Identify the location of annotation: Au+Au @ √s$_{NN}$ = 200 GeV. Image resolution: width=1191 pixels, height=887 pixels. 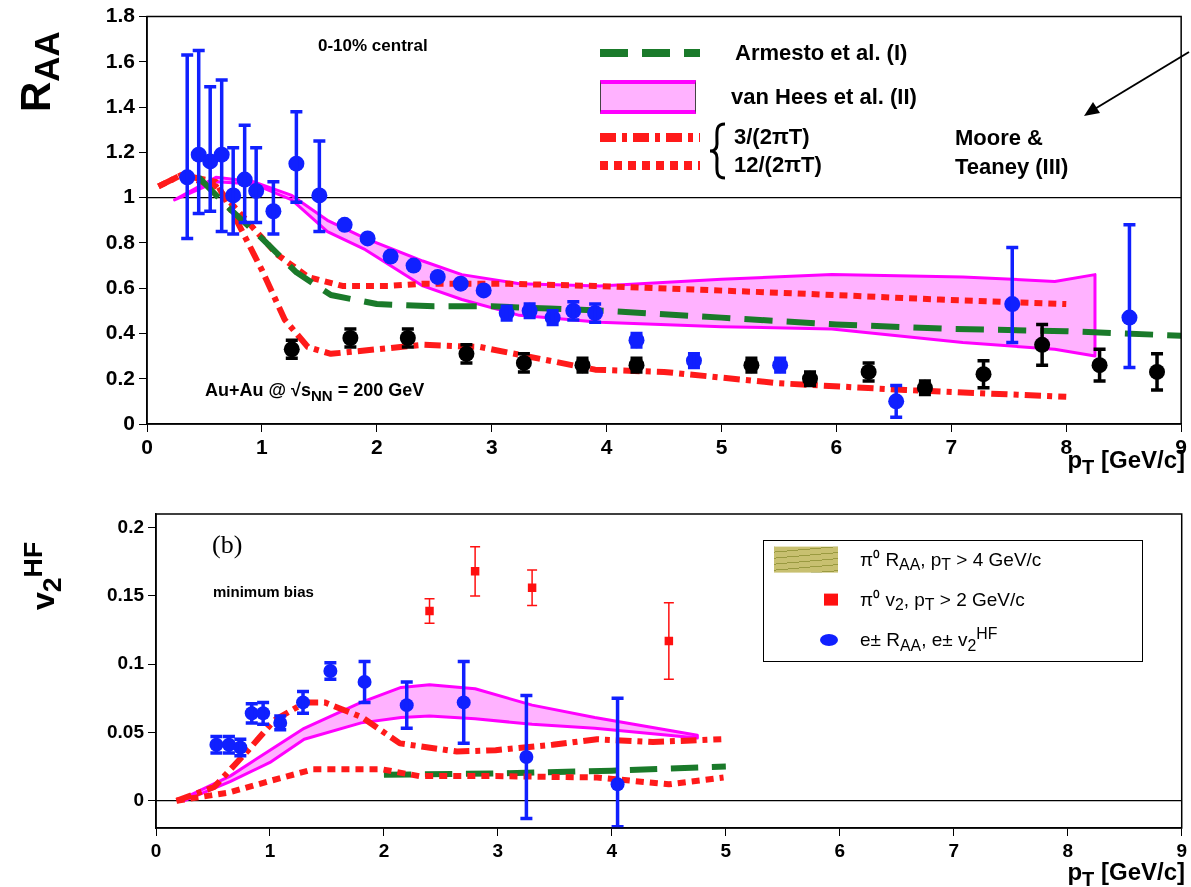
(315, 392).